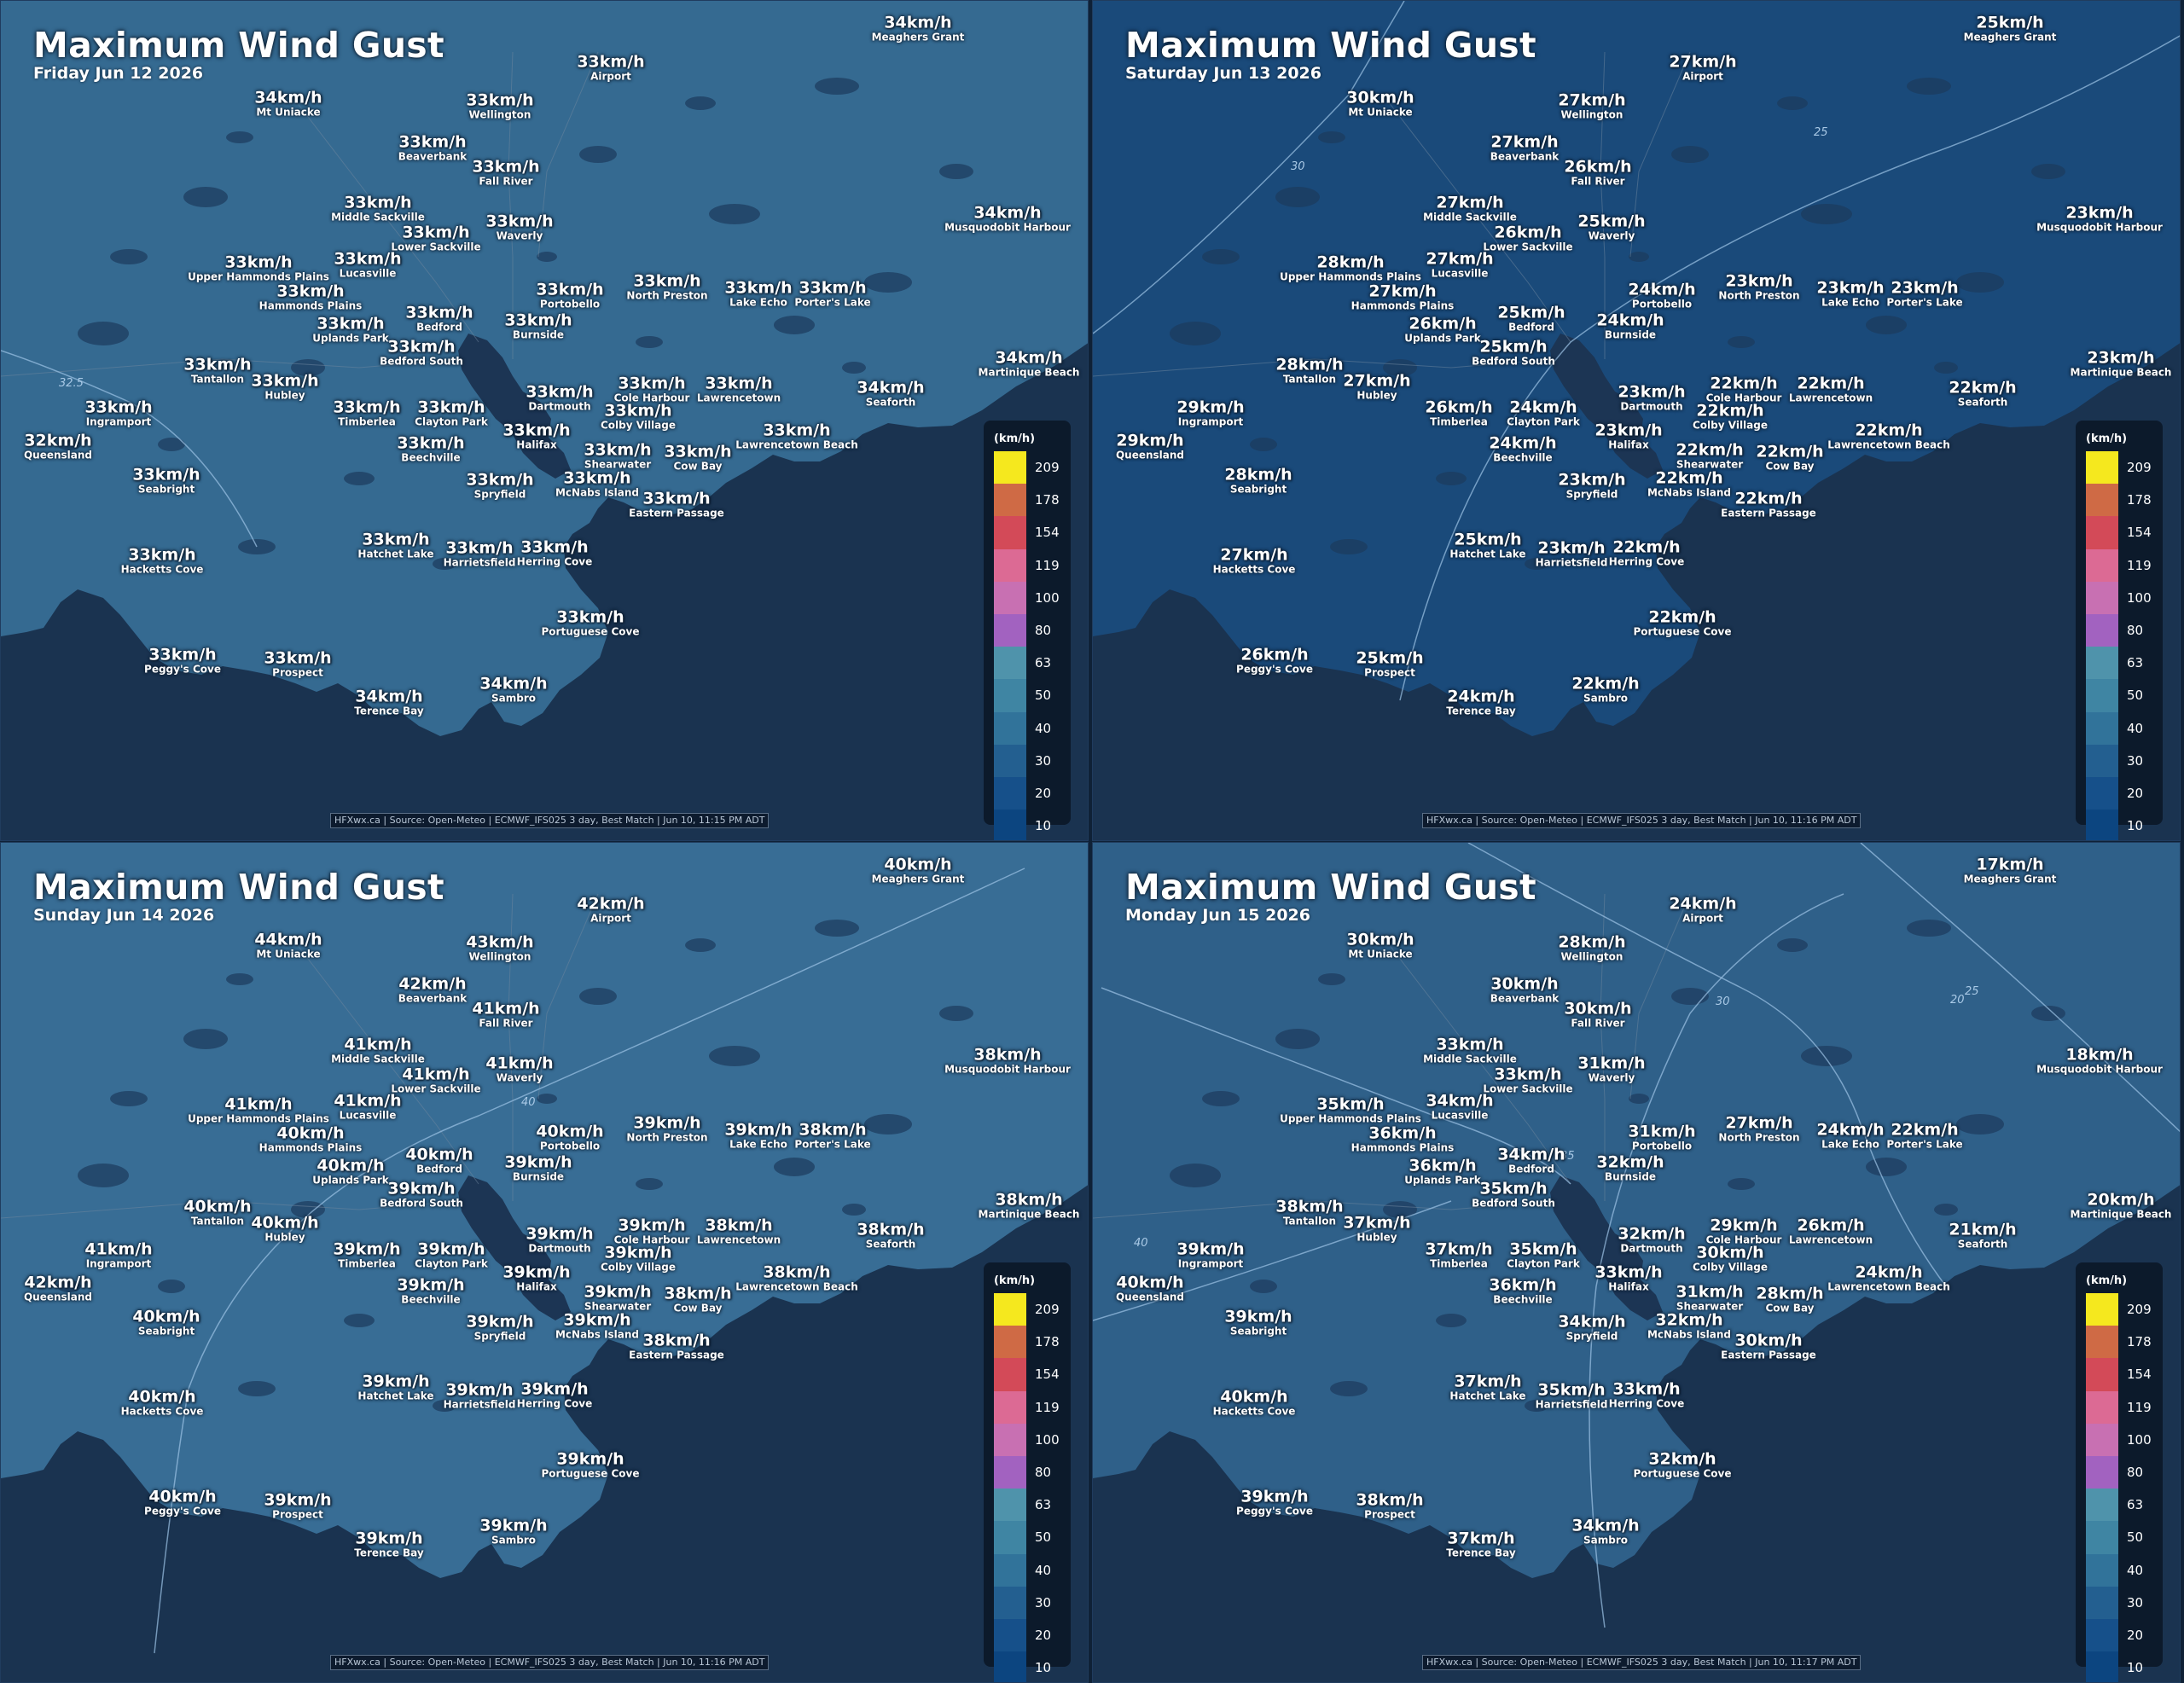 This screenshot has width=2184, height=1683. I want to click on place-name: Peggy's Cove, so click(182, 1511).